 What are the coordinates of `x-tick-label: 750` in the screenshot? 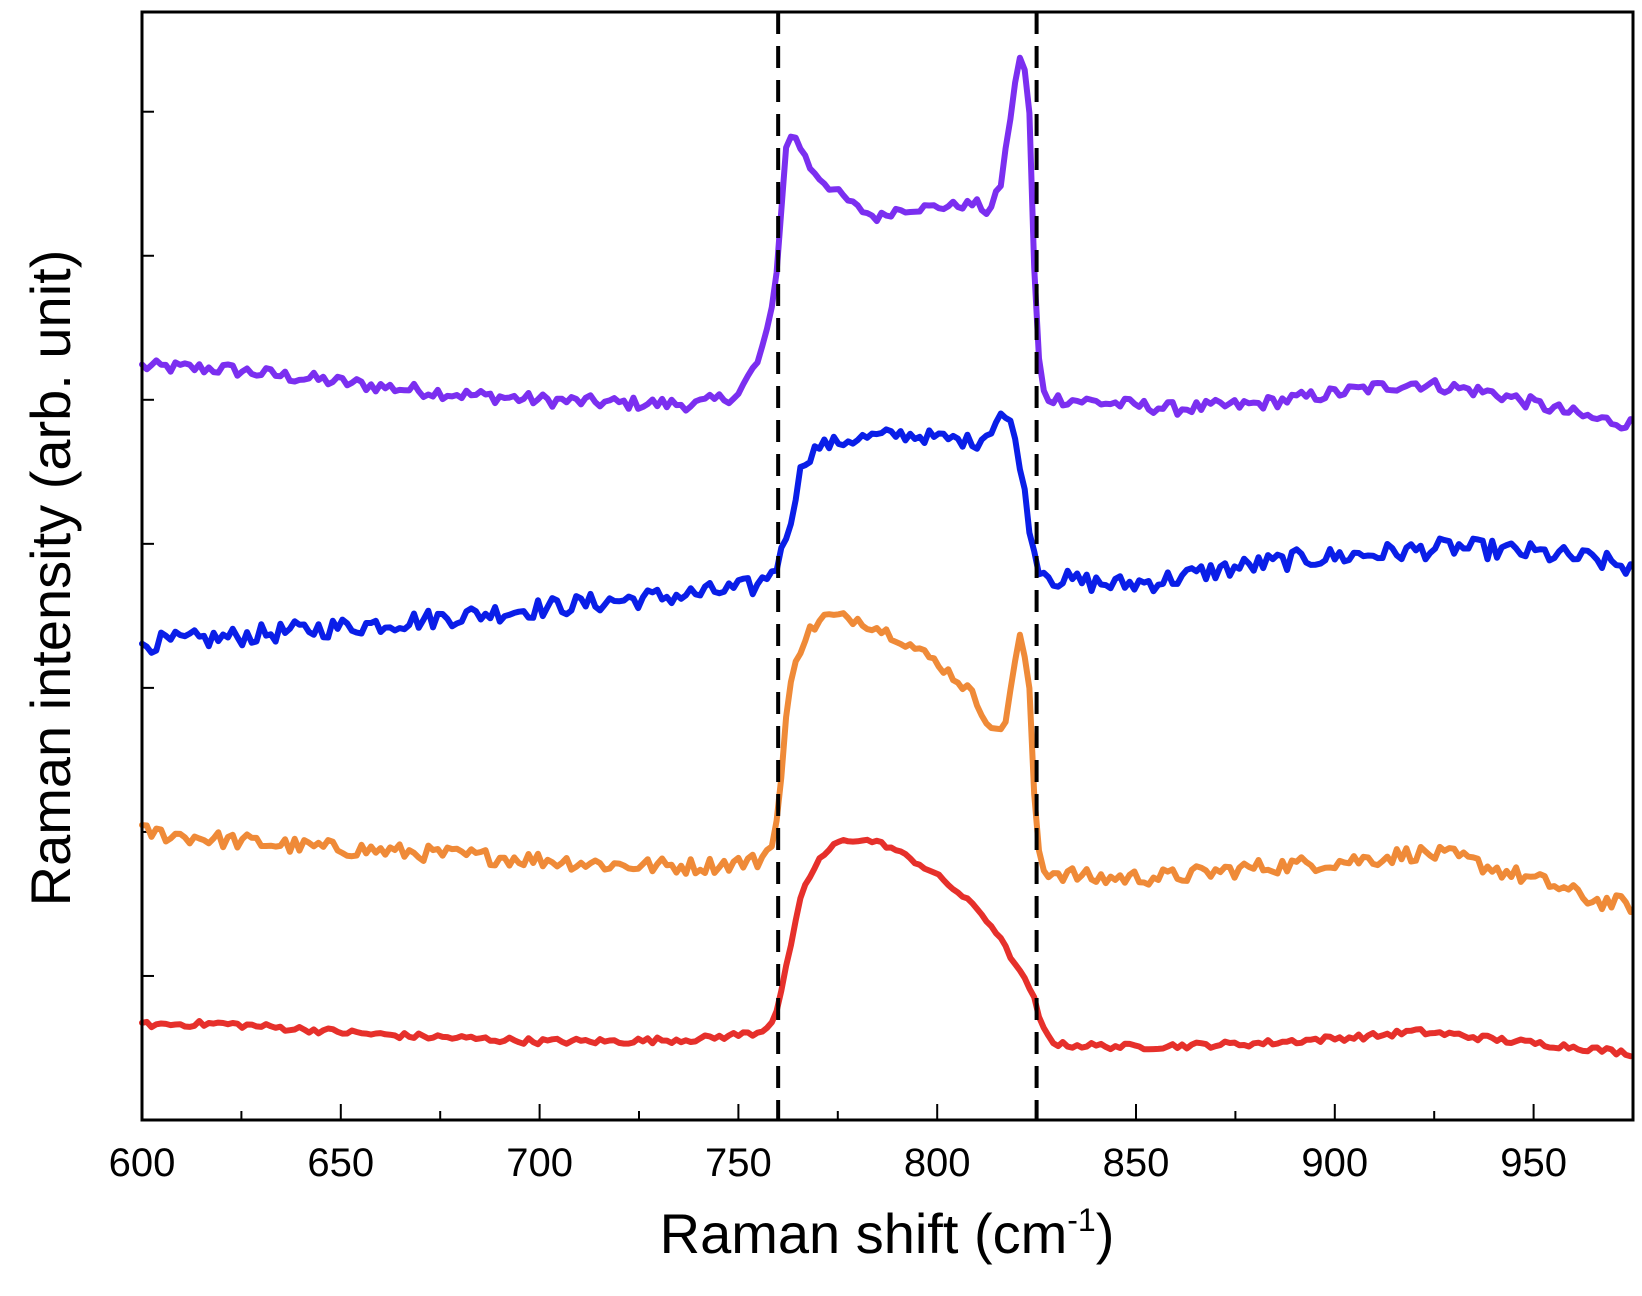 It's located at (738, 1163).